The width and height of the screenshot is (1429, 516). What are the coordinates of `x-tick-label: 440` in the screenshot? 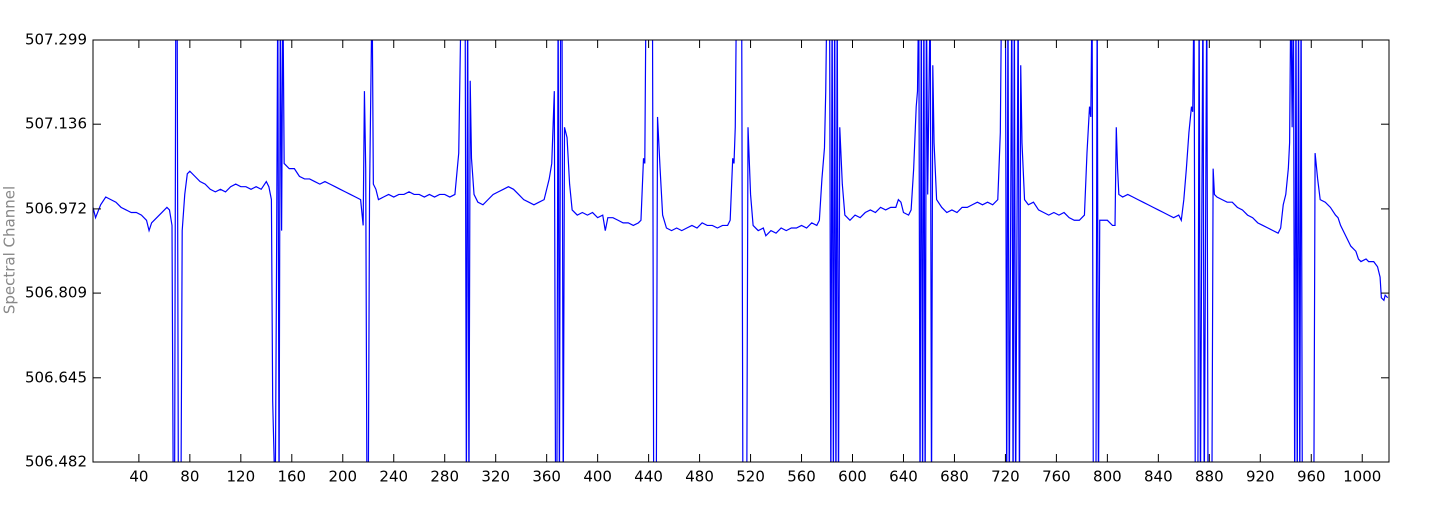 It's located at (648, 477).